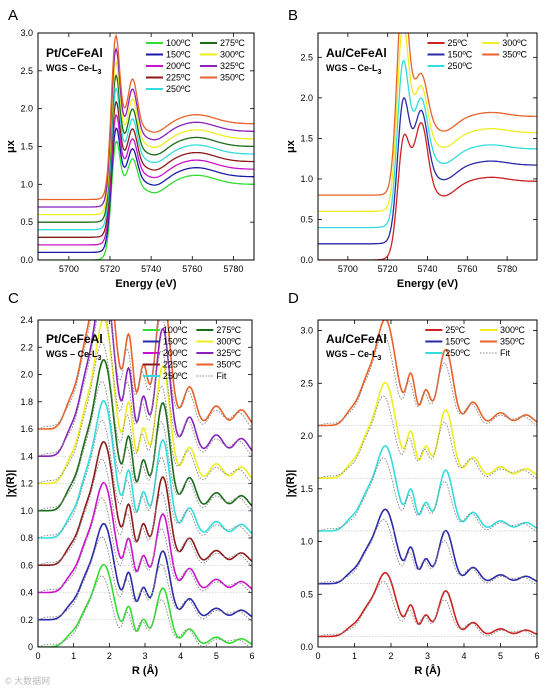 Image resolution: width=557 pixels, height=688 pixels. Describe the element at coordinates (145, 284) in the screenshot. I see `x-axis-label: Energy (eV)` at that location.